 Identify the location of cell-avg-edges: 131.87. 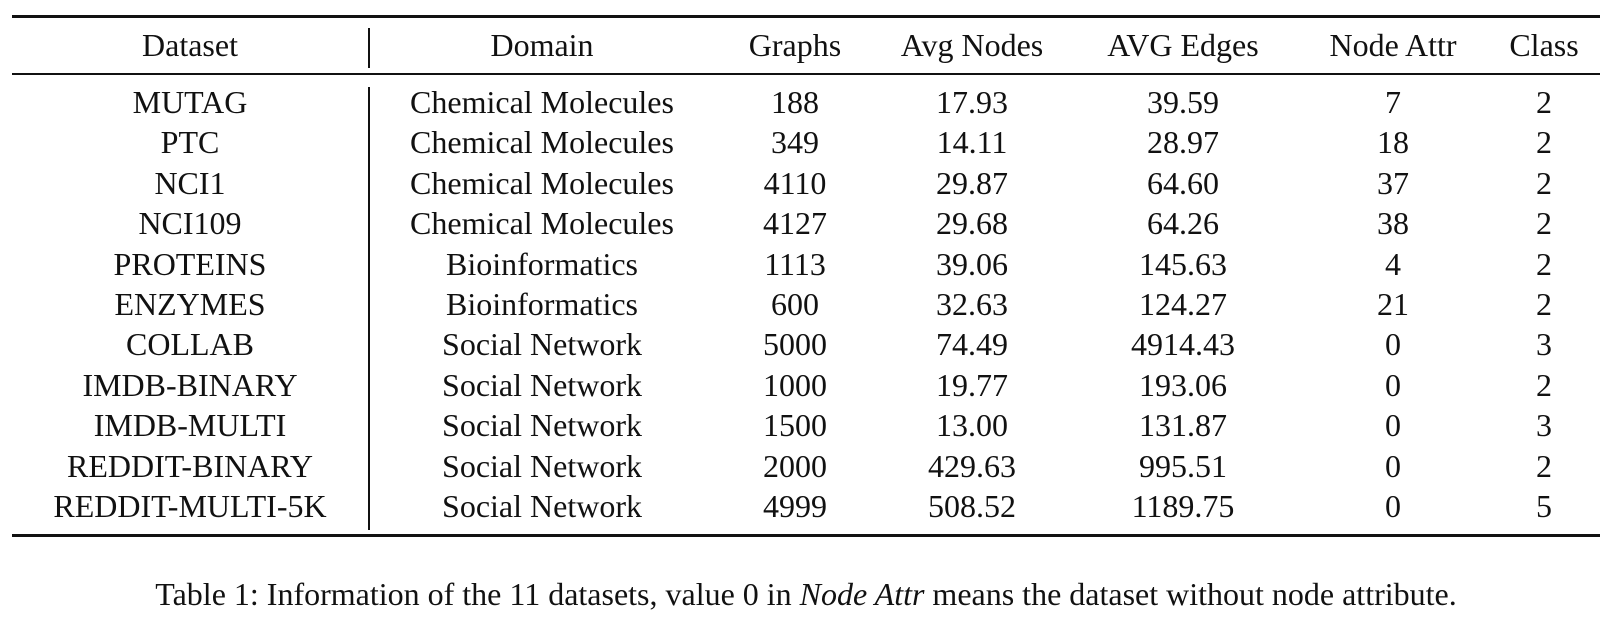
(1183, 425).